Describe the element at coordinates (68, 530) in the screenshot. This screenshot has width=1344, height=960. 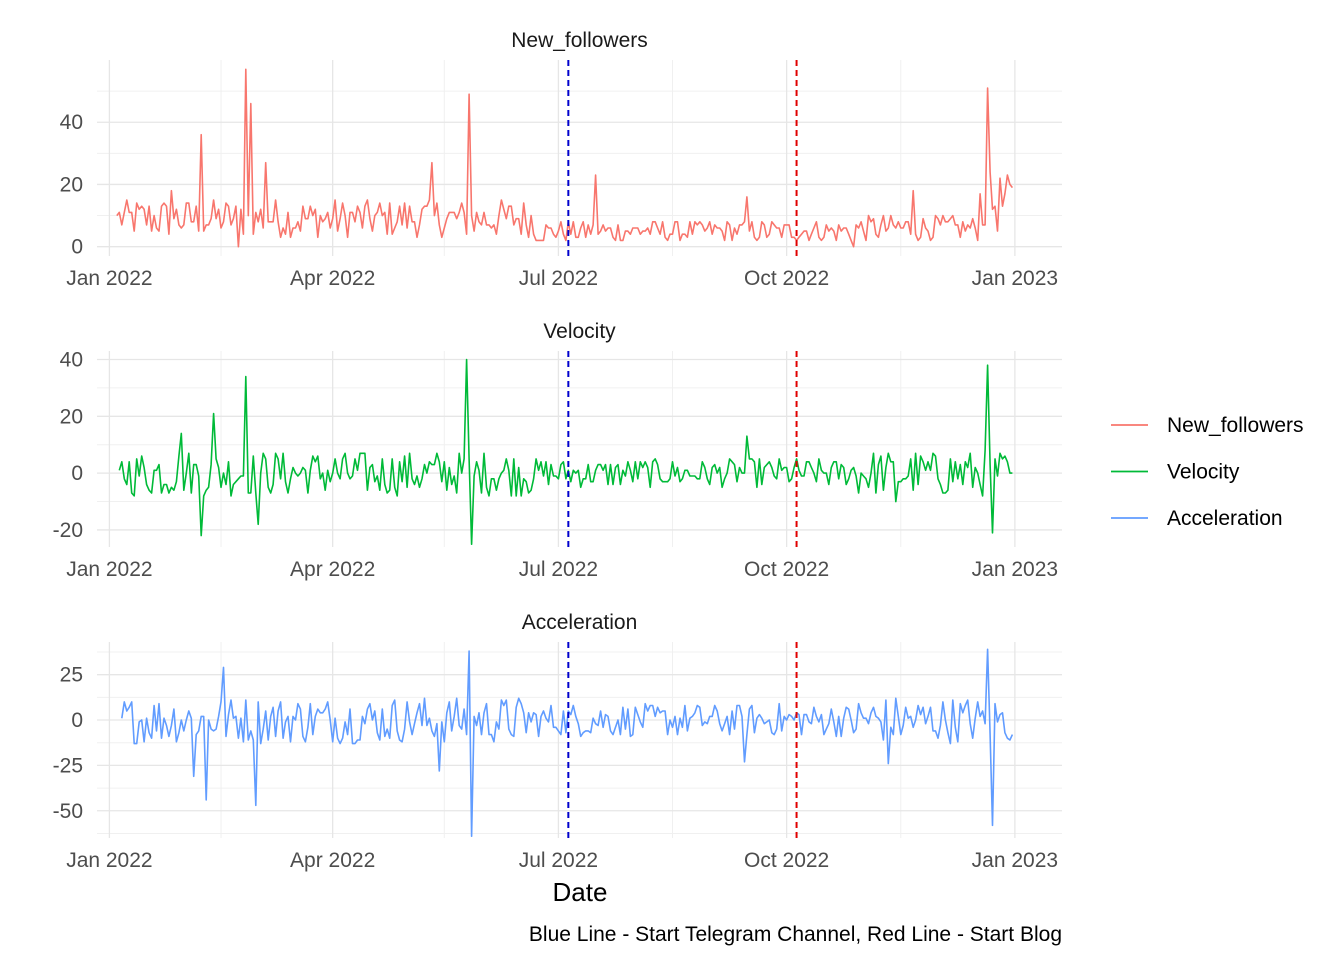
I see `y-tick-label: -20` at that location.